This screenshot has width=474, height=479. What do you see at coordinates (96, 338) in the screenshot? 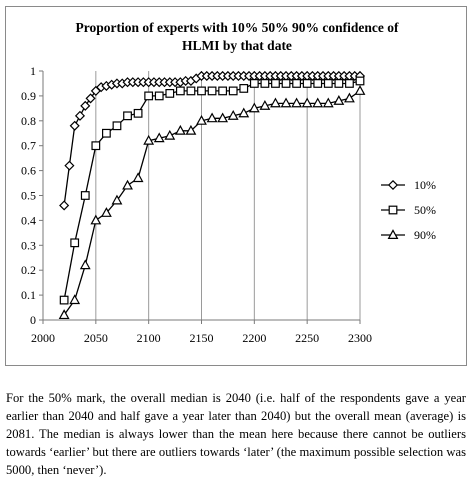
I see `x-tick-label: 2050` at bounding box center [96, 338].